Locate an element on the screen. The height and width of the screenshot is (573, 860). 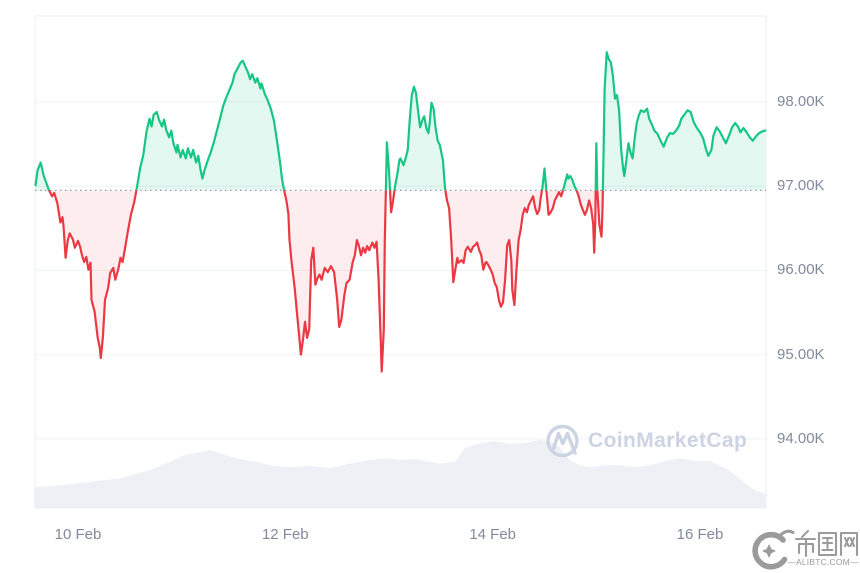
footer-site-text: —ALIBTC.COM— is located at coordinates (823, 562).